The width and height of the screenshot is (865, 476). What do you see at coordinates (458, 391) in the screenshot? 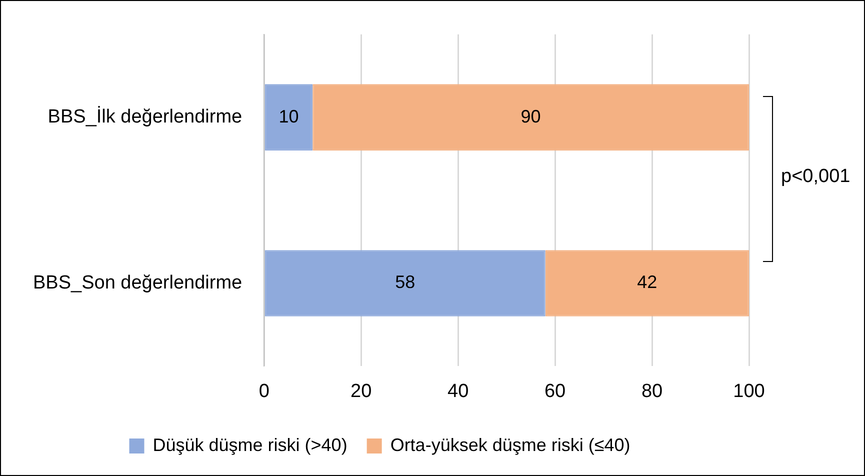
I see `x-tick-label: 40` at bounding box center [458, 391].